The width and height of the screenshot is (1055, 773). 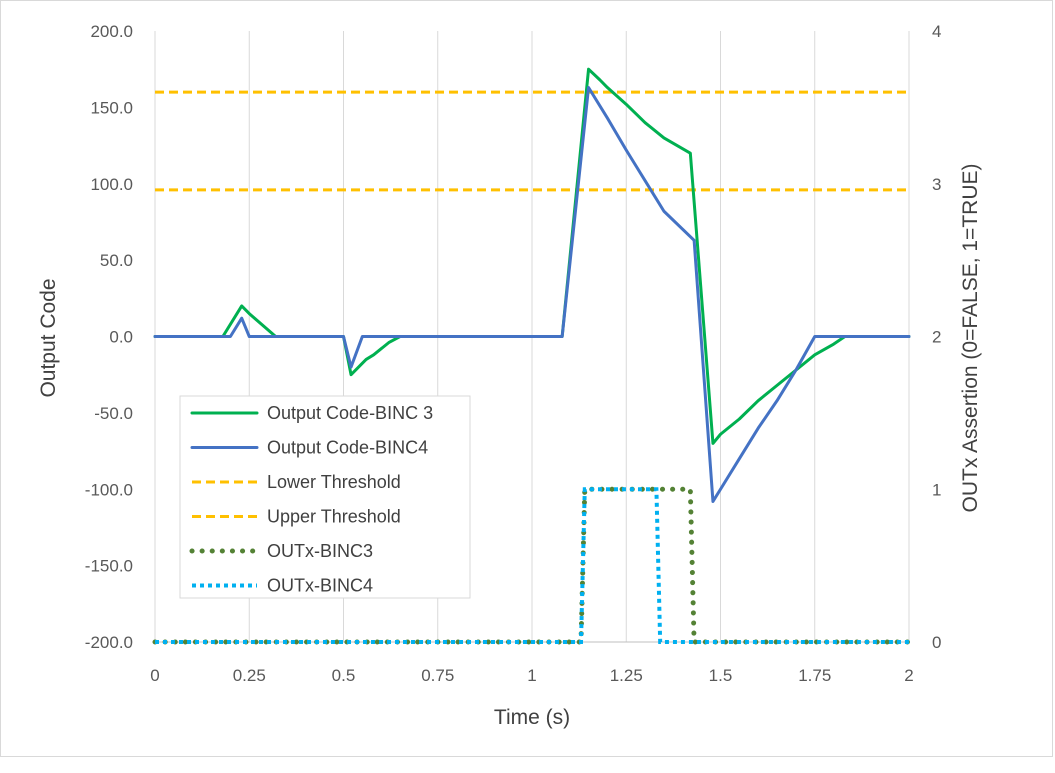 I want to click on y2-tick-label: 0, so click(x=936, y=642).